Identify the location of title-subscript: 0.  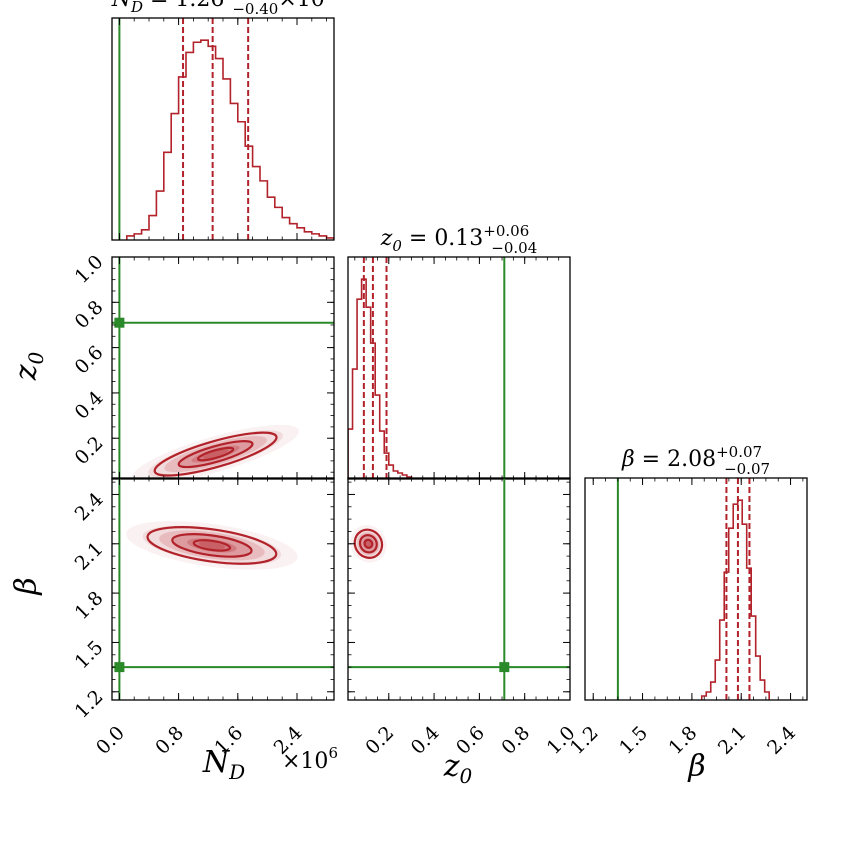
(397, 246).